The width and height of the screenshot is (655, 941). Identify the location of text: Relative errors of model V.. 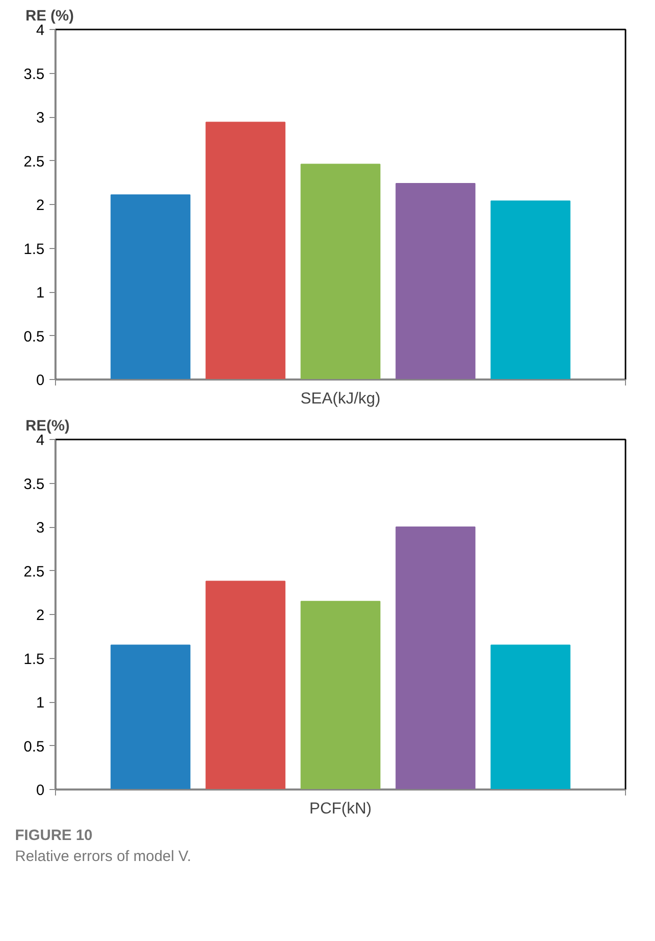
(103, 857).